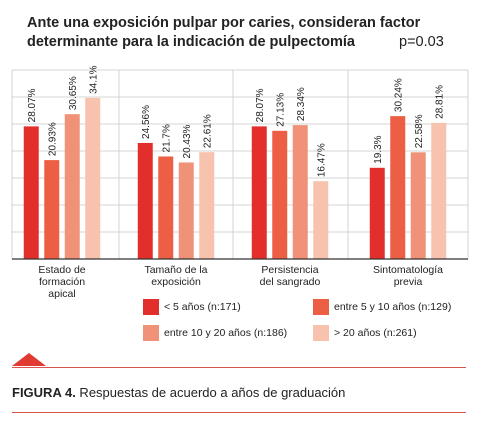 The width and height of the screenshot is (487, 426). What do you see at coordinates (419, 131) in the screenshot?
I see `data-label: 22.58%` at bounding box center [419, 131].